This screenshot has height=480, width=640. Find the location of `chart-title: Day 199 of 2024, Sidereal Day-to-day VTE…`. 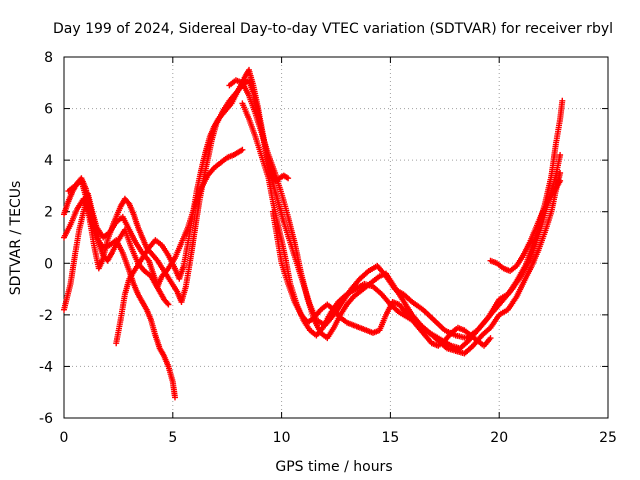

chart-title: Day 199 of 2024, Sidereal Day-to-day VTE… is located at coordinates (333, 29).